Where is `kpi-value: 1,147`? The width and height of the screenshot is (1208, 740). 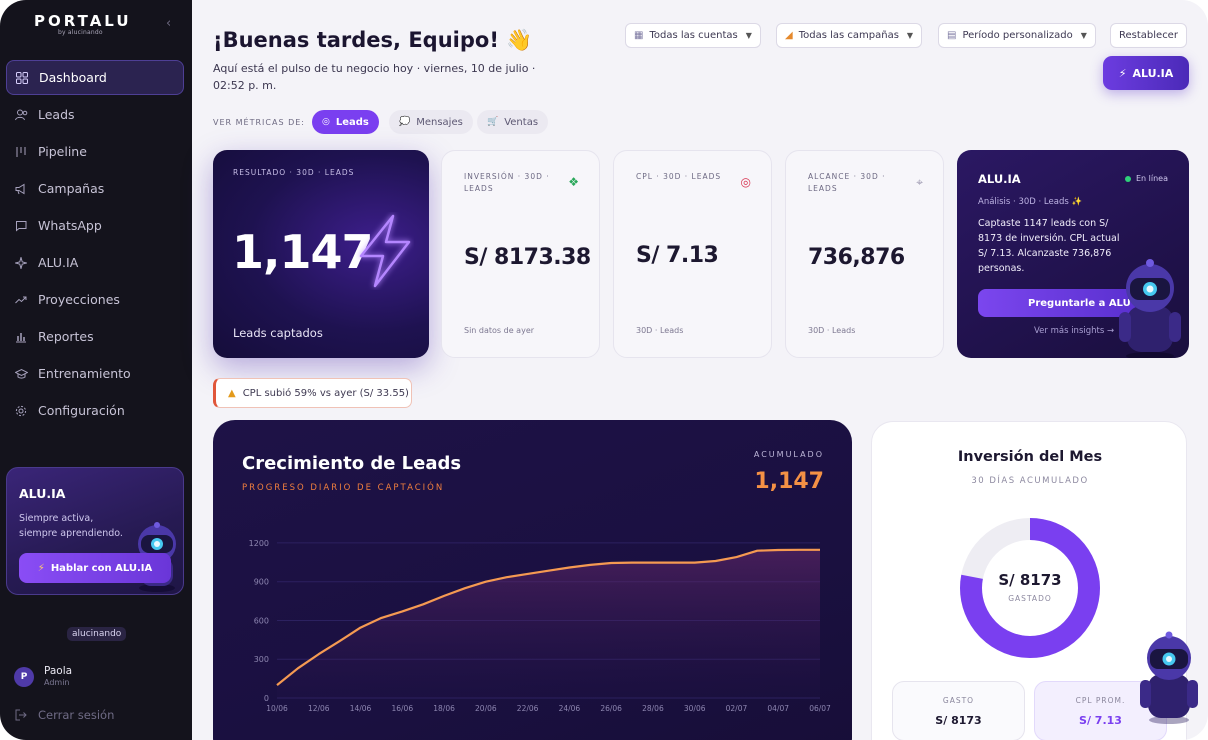 kpi-value: 1,147 is located at coordinates (303, 252).